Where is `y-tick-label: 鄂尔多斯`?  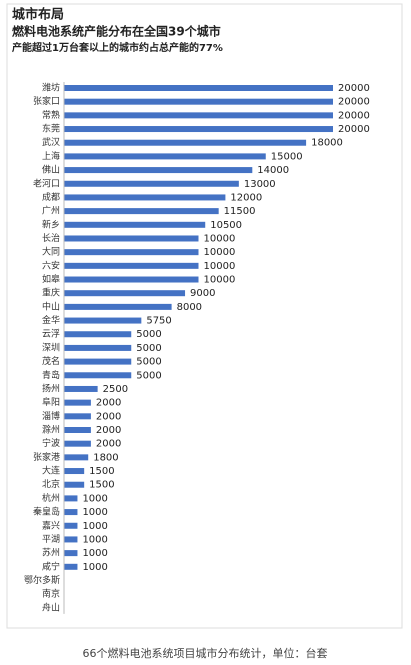 y-tick-label: 鄂尔多斯 is located at coordinates (42, 580).